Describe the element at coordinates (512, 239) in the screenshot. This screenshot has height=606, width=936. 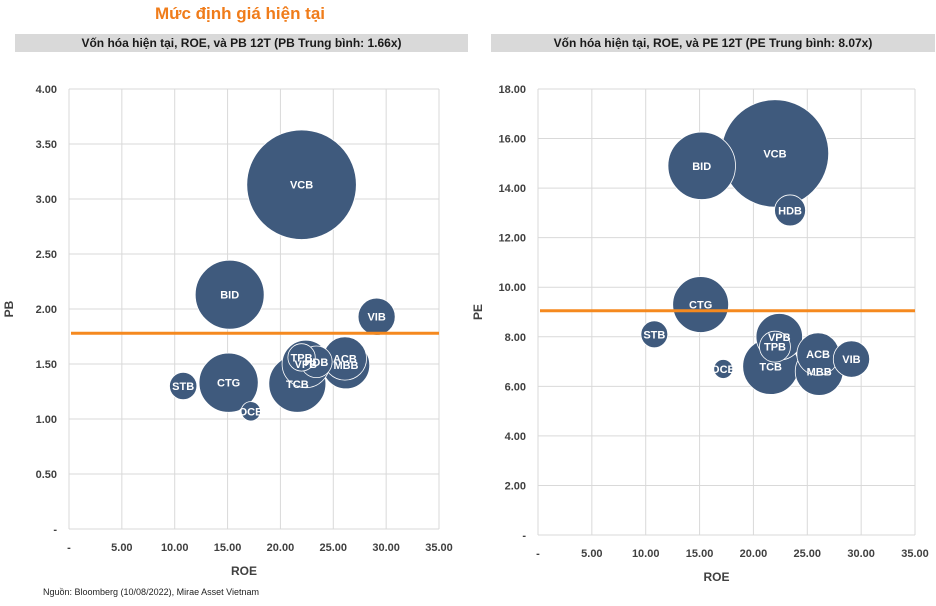
I see `y-tick-label: 12.00` at that location.